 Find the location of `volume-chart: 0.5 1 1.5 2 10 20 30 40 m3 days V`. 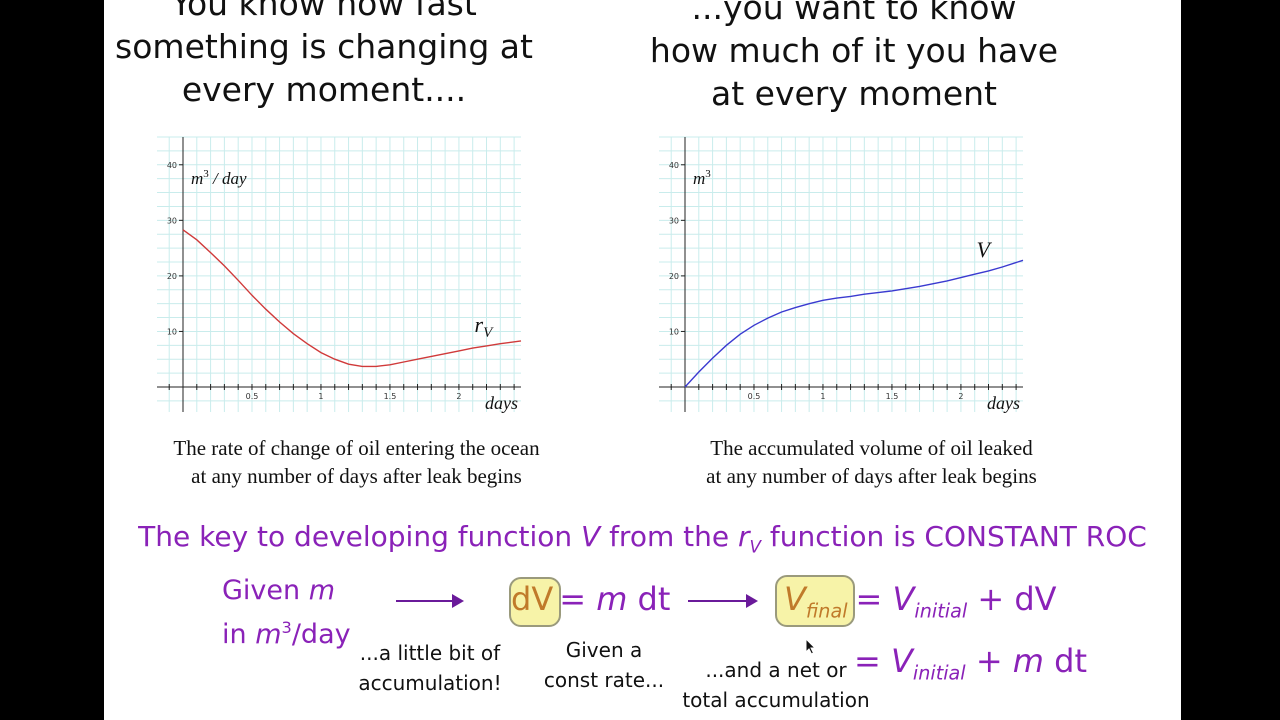

volume-chart: 0.5 1 1.5 2 10 20 30 40 m3 days V is located at coordinates (841, 274).